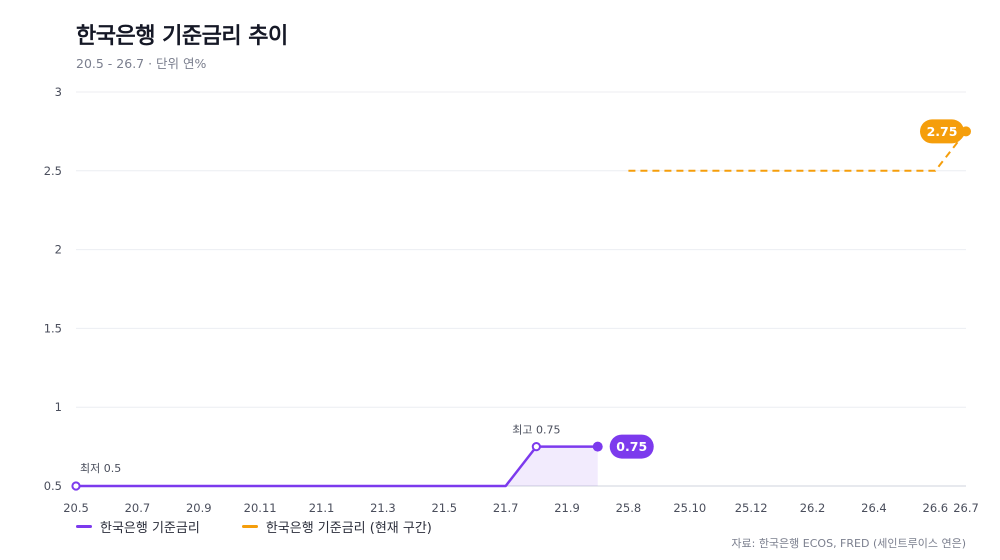 The height and width of the screenshot is (560, 1000). Describe the element at coordinates (199, 508) in the screenshot. I see `x-tick-label: 20.9` at that location.